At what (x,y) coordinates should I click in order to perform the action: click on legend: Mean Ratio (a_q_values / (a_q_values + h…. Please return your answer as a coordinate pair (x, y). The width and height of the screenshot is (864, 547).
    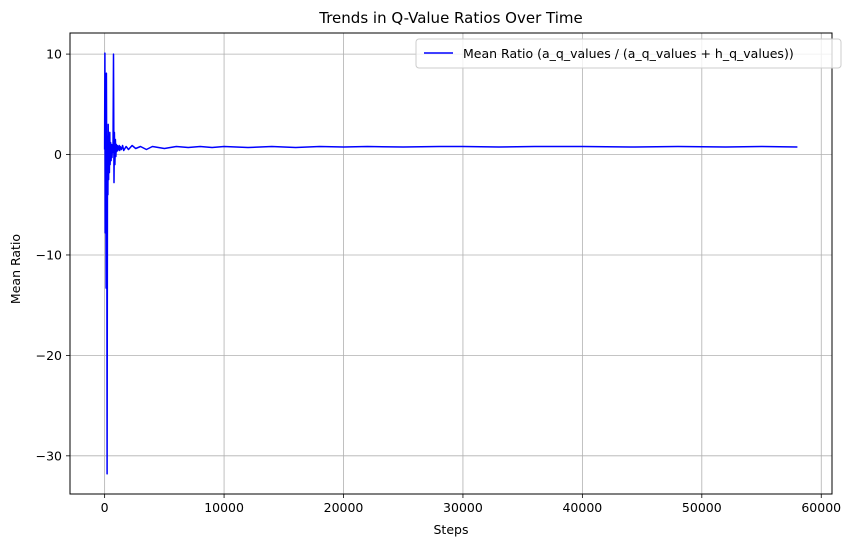
    Looking at the image, I should click on (628, 53).